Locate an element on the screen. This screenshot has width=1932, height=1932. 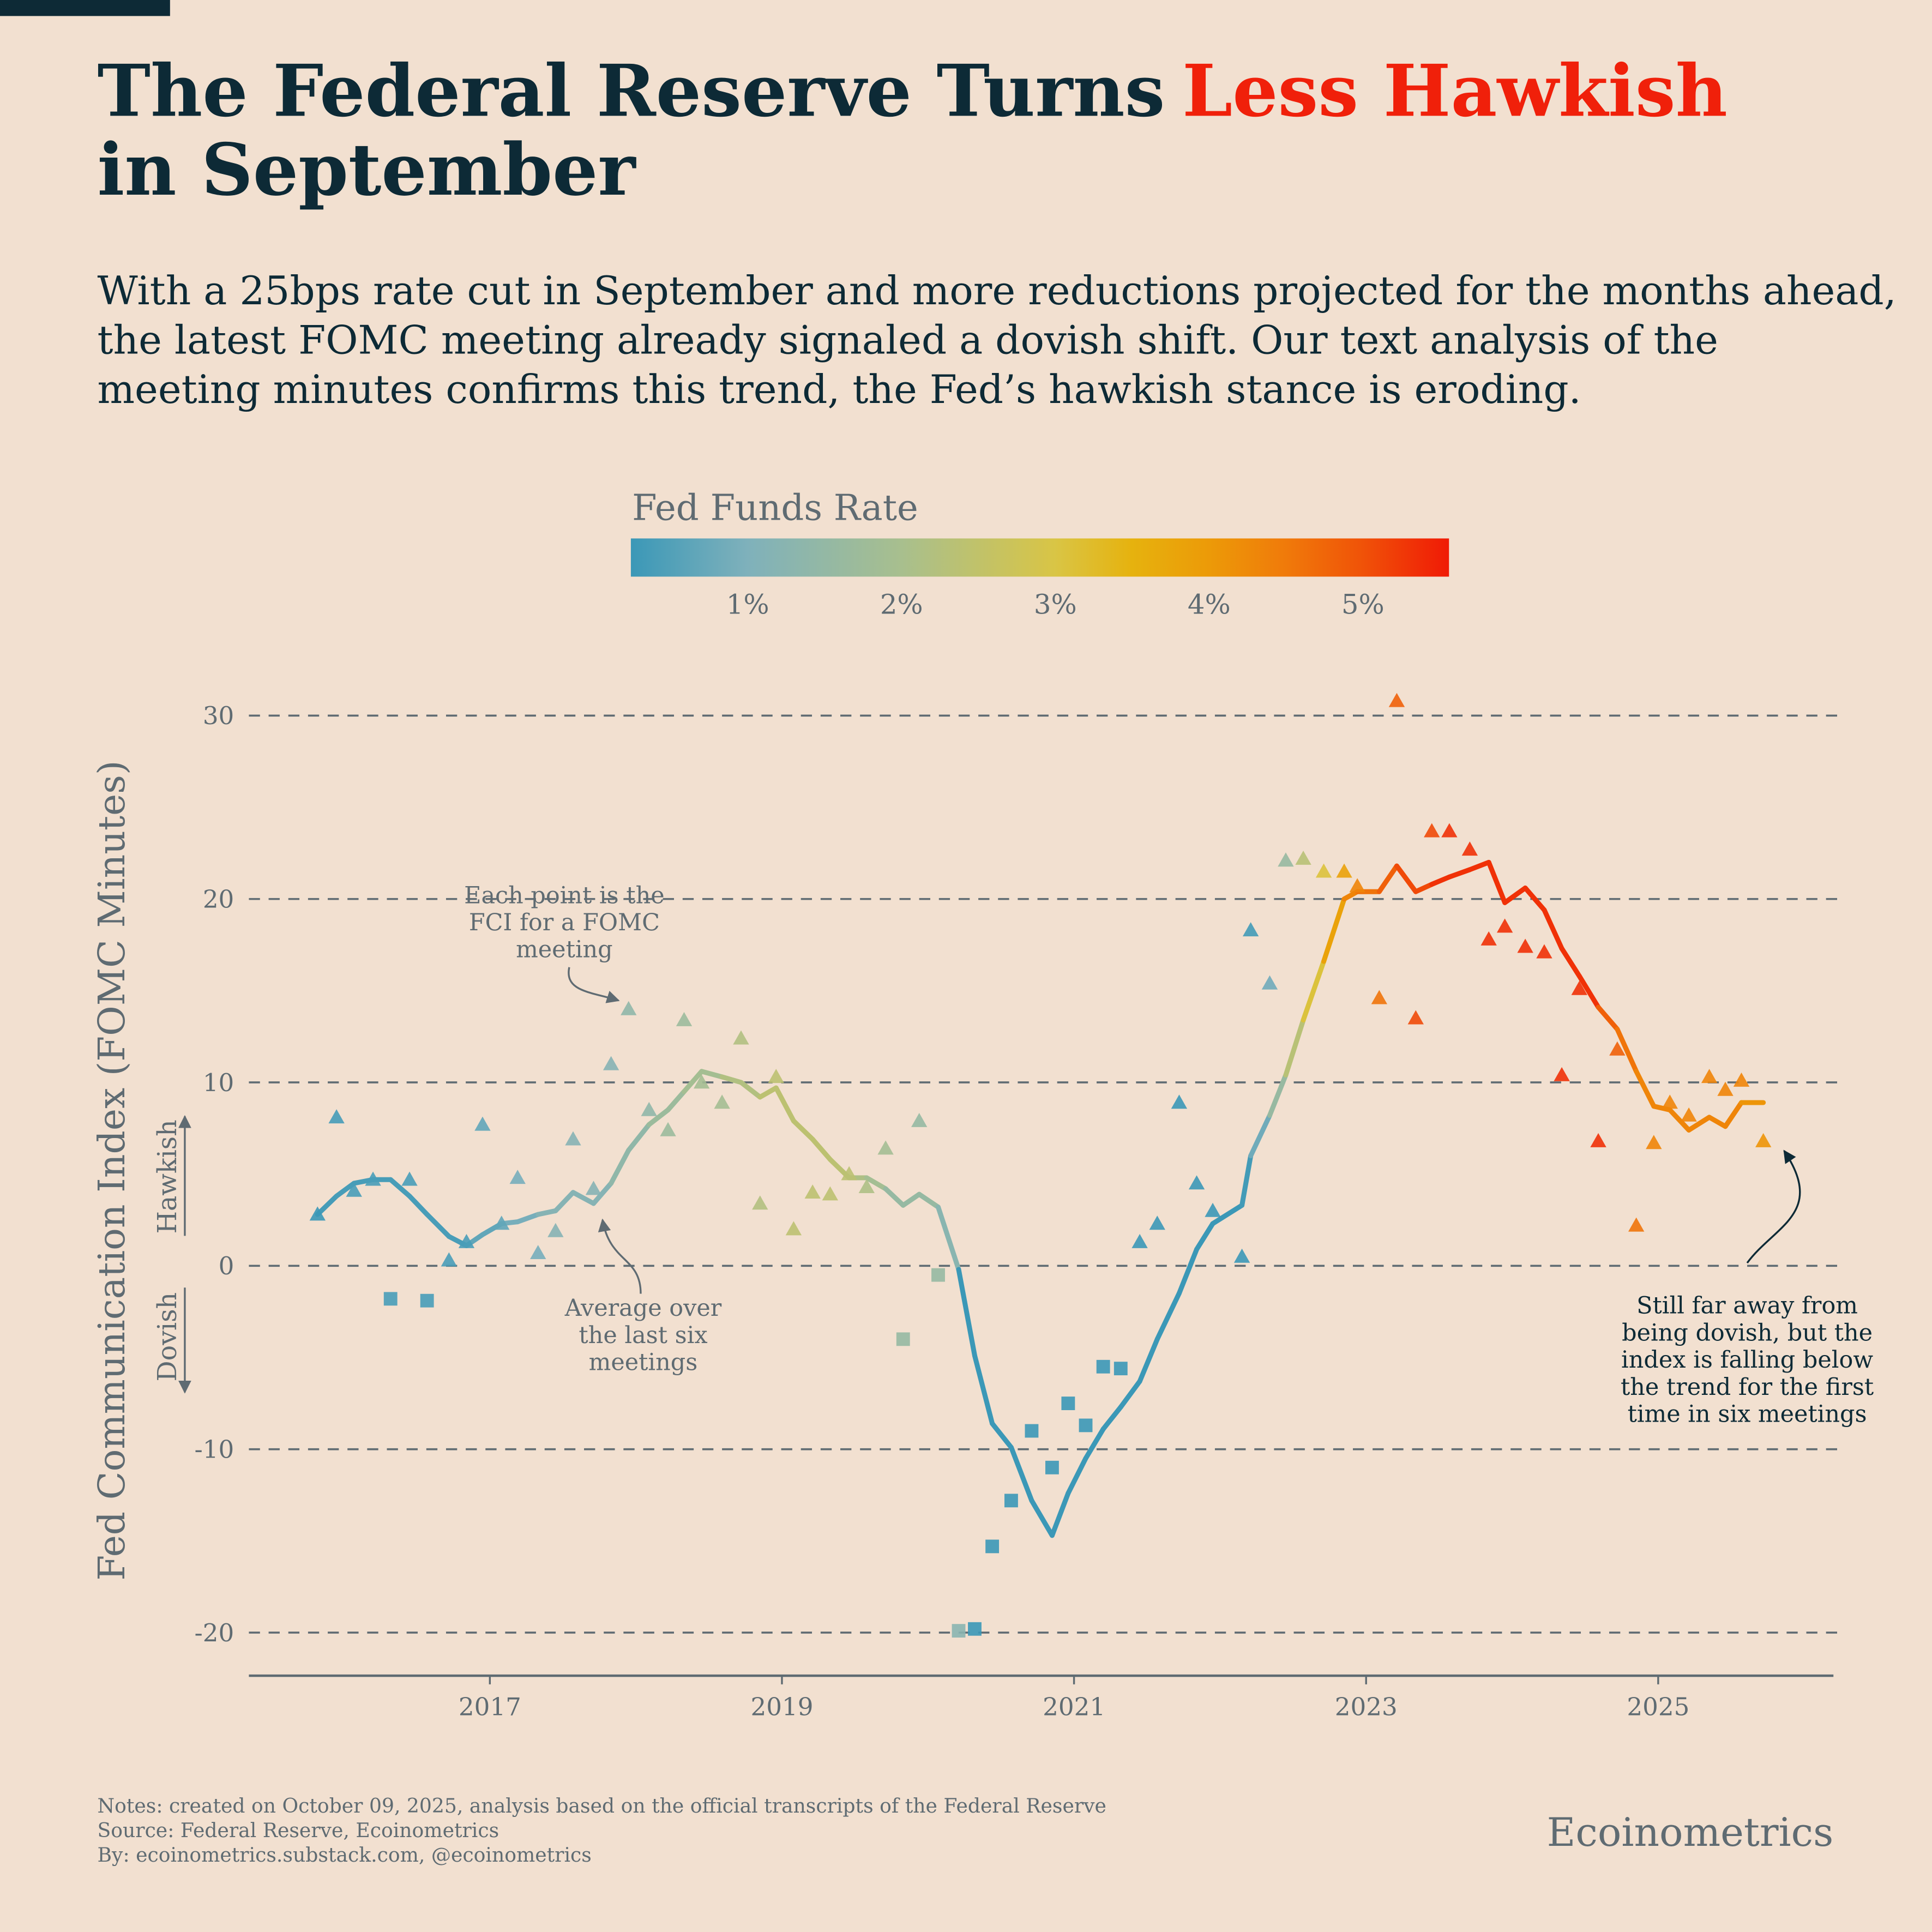
annotation: Average over is located at coordinates (643, 1308).